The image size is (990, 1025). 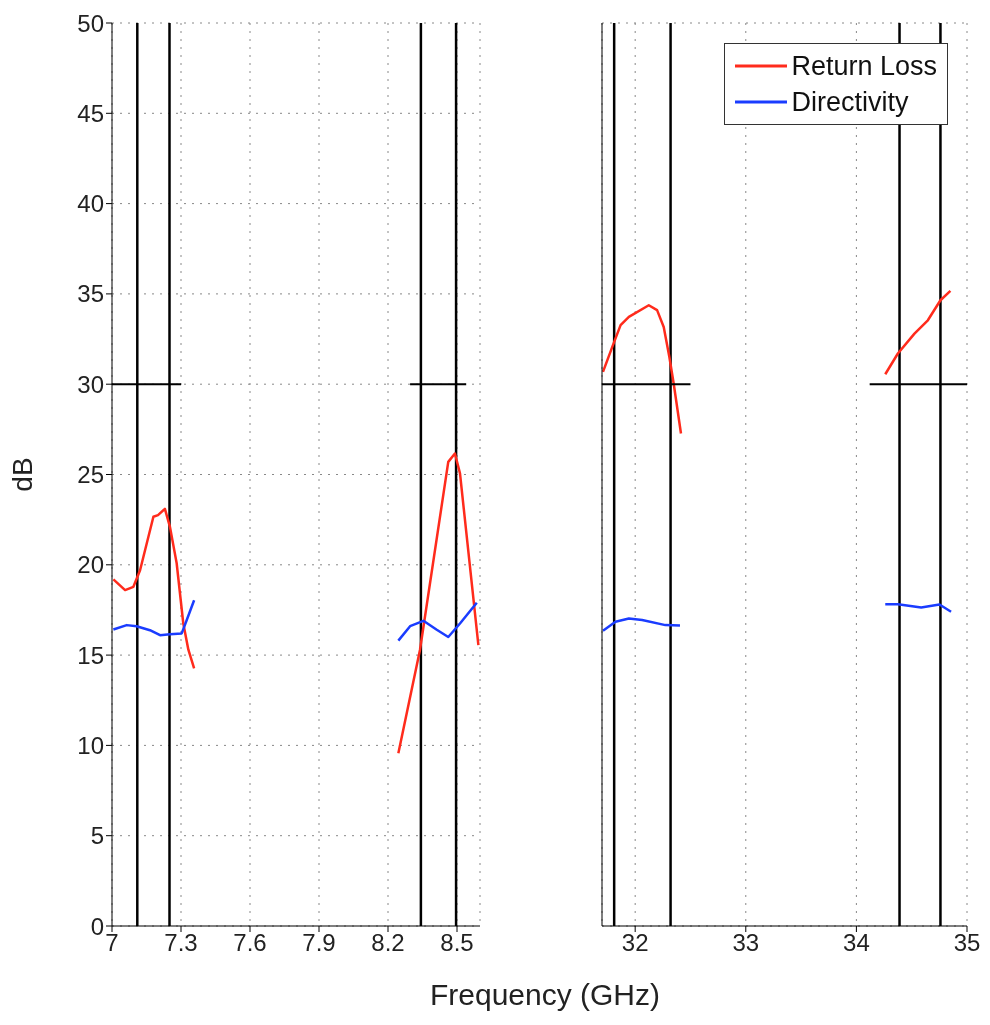 What do you see at coordinates (250, 943) in the screenshot?
I see `x-tick-label: 7.6` at bounding box center [250, 943].